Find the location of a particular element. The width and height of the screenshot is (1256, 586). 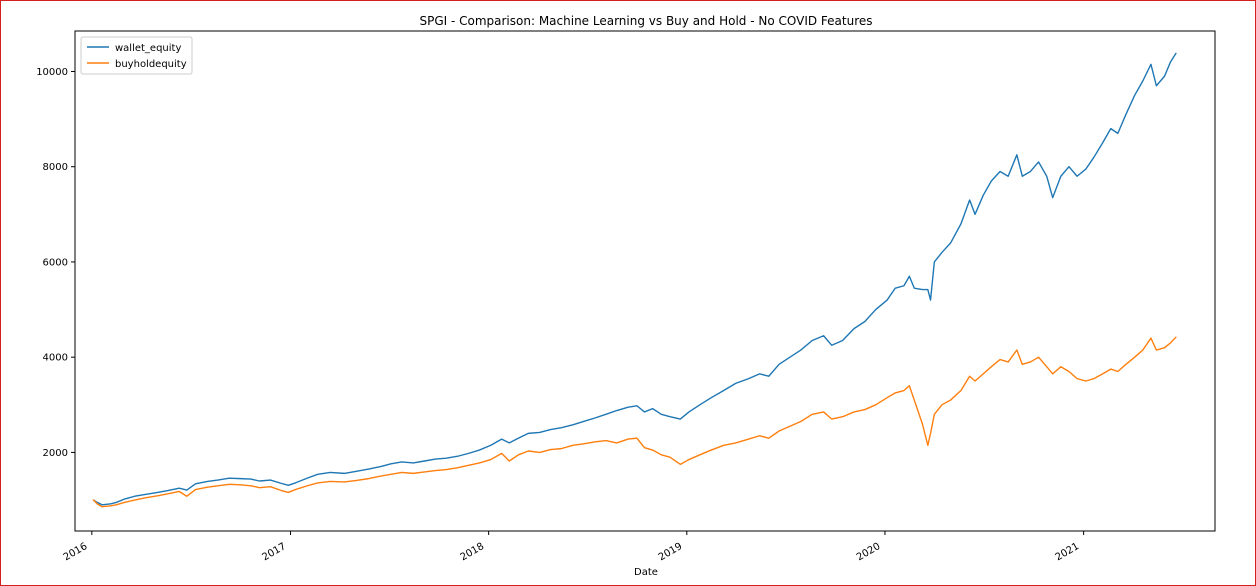

x-tick-label: 2020 is located at coordinates (869, 552).